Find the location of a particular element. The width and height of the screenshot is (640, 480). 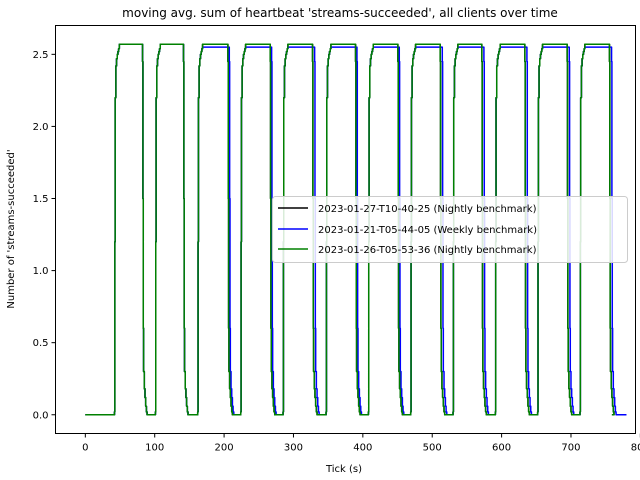

x-tick-label: 400 is located at coordinates (362, 448).